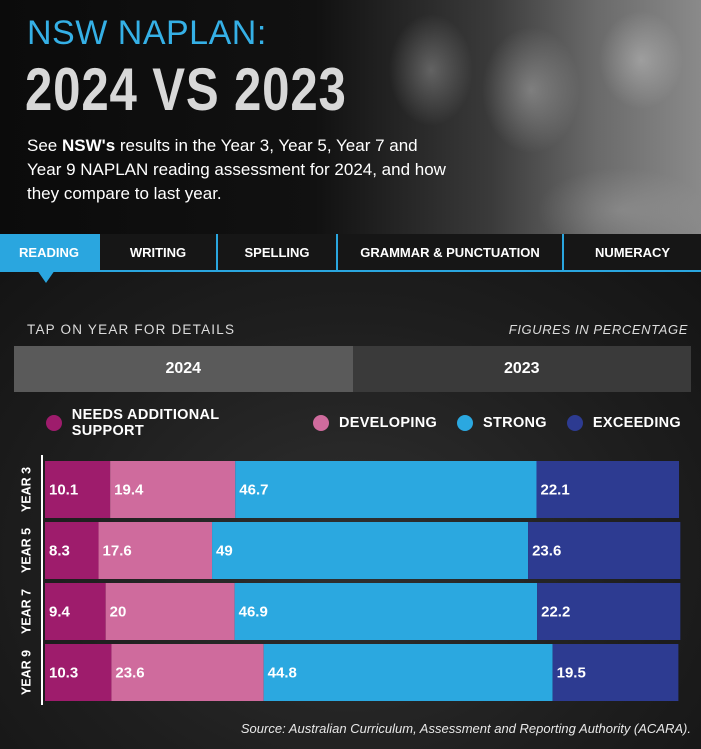  Describe the element at coordinates (632, 252) in the screenshot. I see `tab-numeracy: NUMERACY` at that location.